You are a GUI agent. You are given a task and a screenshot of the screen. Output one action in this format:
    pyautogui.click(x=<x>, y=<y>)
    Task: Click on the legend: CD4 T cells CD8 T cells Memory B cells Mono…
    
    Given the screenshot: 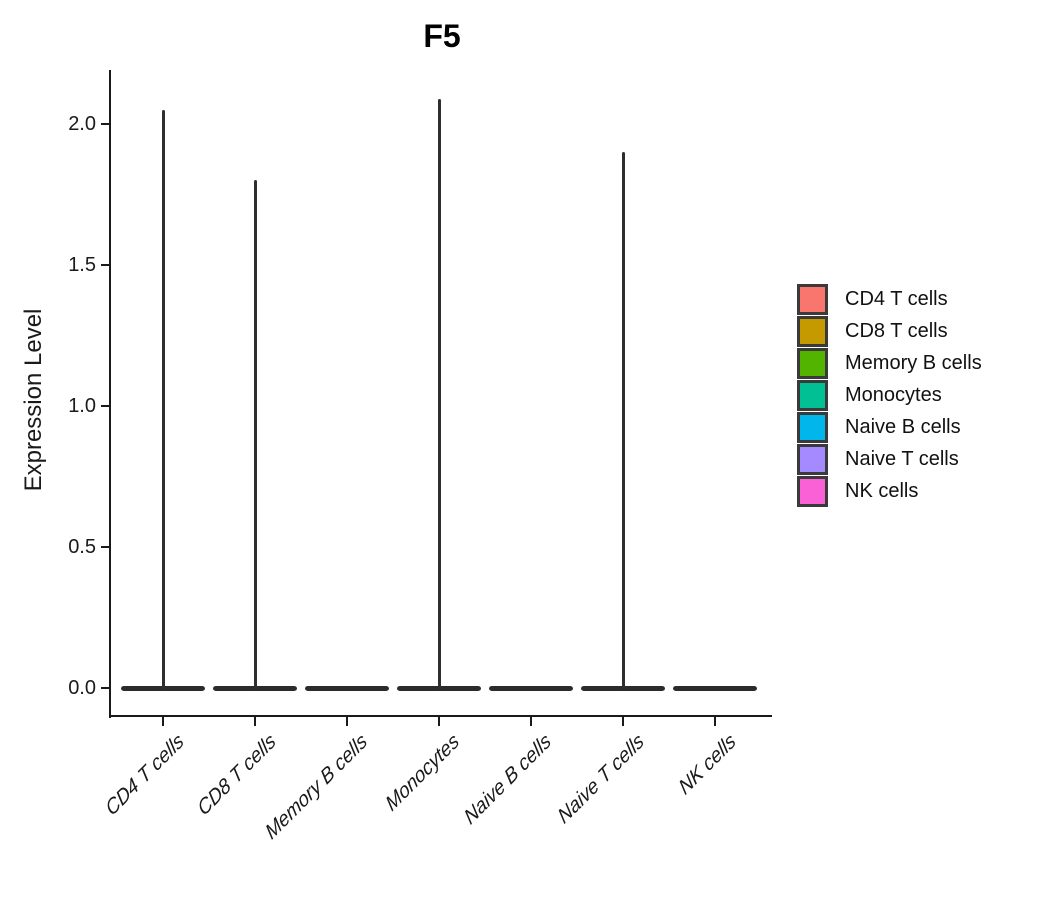 What is the action you would take?
    pyautogui.click(x=889, y=395)
    